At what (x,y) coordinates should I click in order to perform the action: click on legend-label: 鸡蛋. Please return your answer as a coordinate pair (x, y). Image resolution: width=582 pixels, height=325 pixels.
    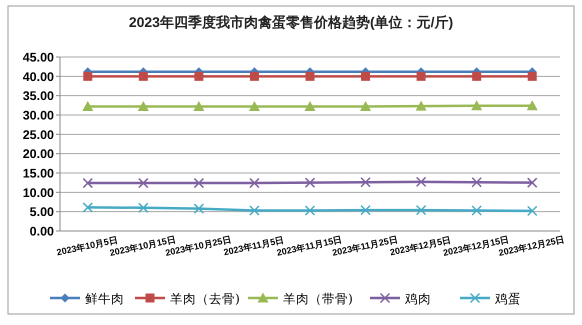
    Looking at the image, I should click on (507, 298).